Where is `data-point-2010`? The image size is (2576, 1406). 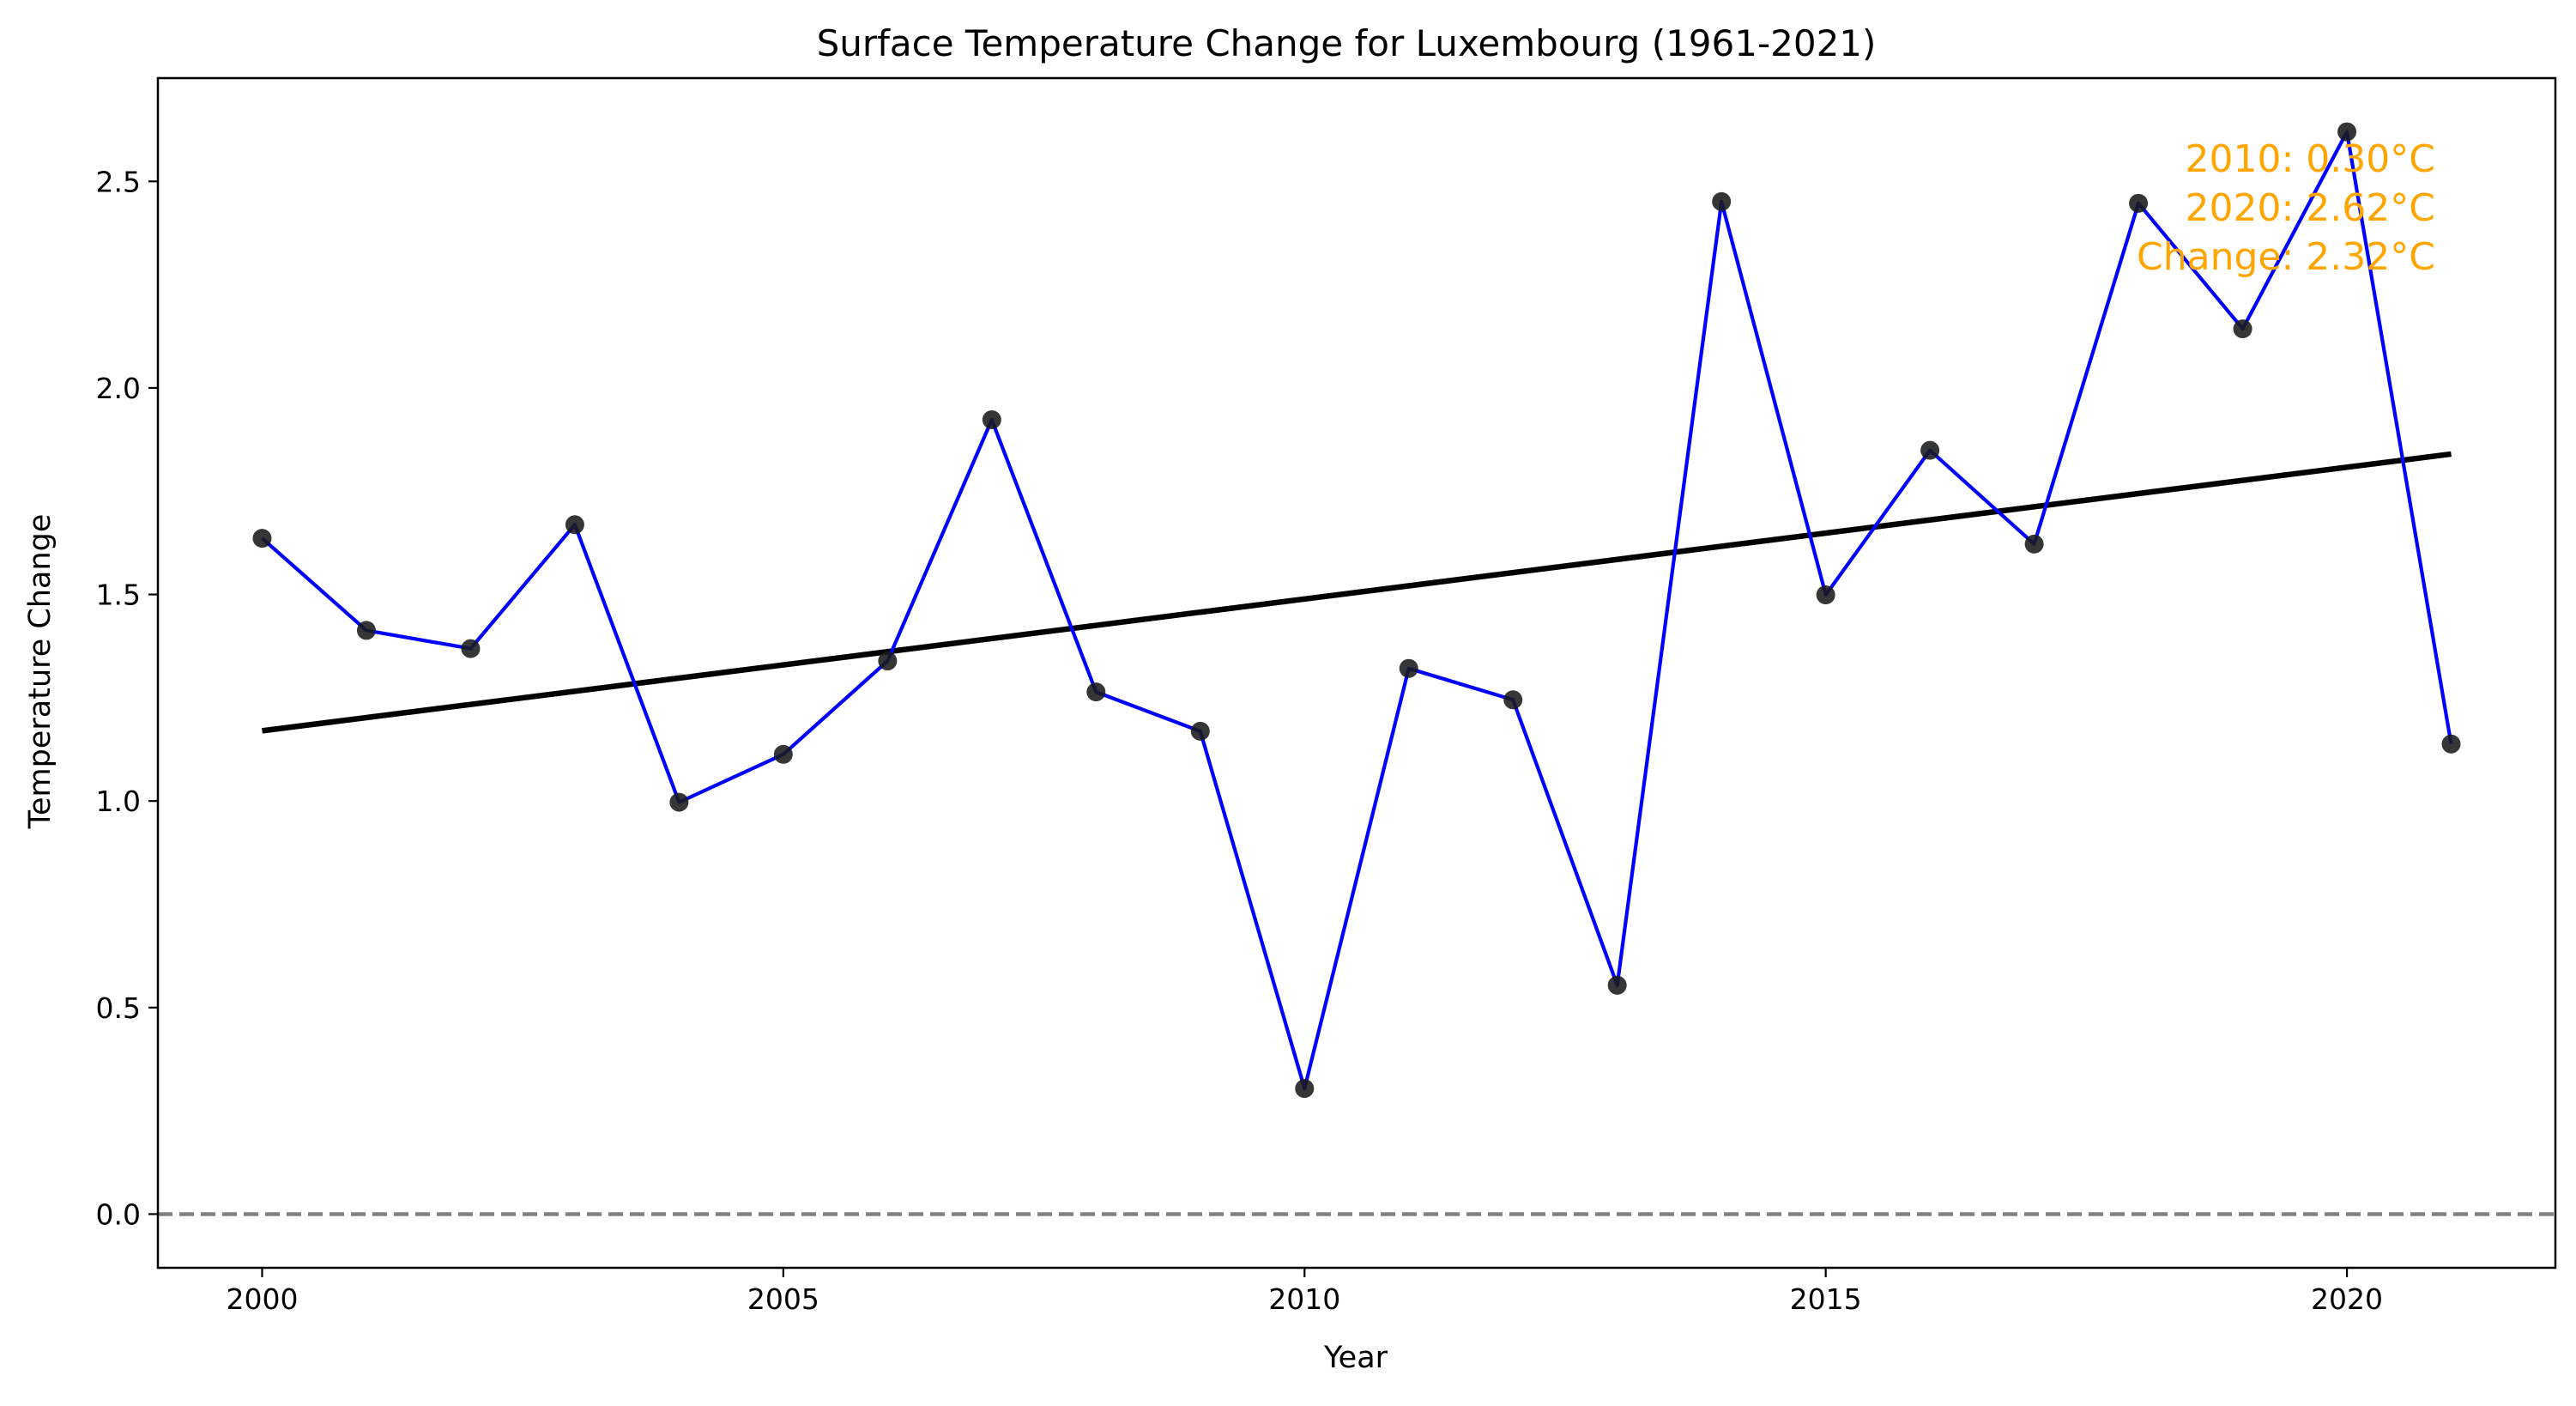 data-point-2010 is located at coordinates (1305, 1089).